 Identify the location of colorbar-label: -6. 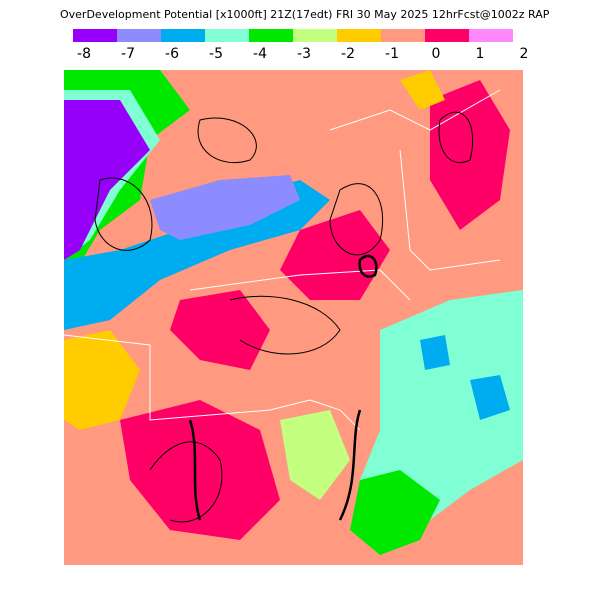
(172, 54).